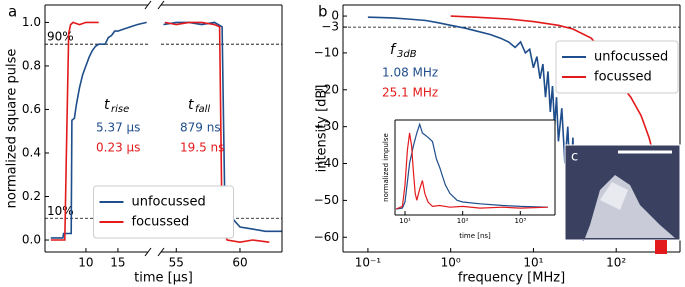 This screenshot has height=287, width=685. What do you see at coordinates (60, 37) in the screenshot?
I see `reference-label: 90%` at bounding box center [60, 37].